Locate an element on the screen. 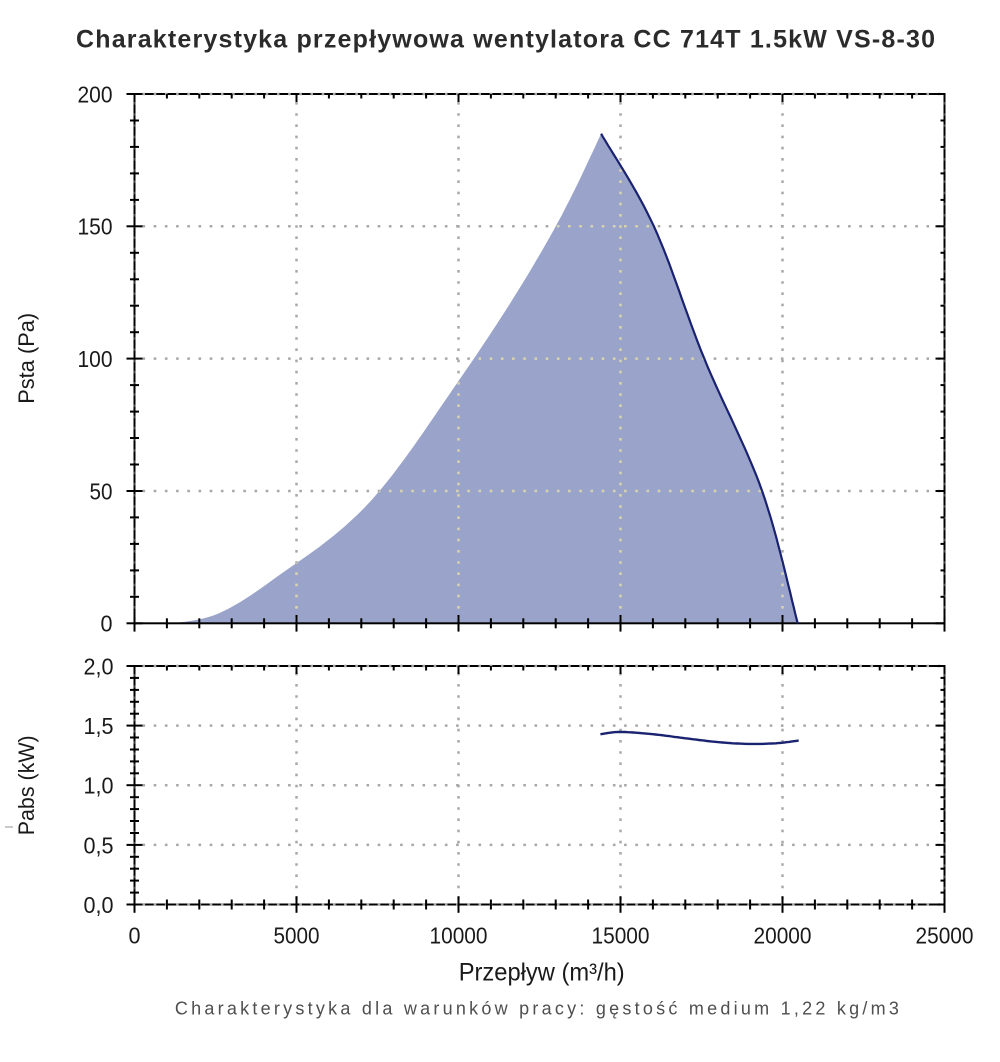  svg-text: 20000 is located at coordinates (783, 936).